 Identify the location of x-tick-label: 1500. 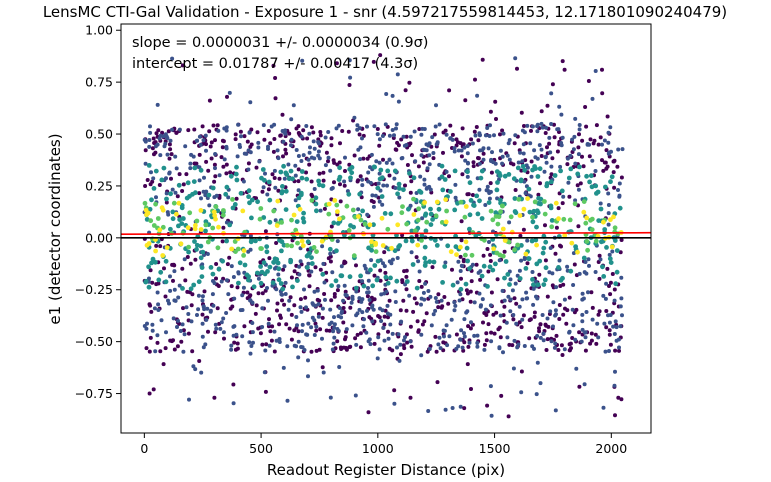
(495, 448).